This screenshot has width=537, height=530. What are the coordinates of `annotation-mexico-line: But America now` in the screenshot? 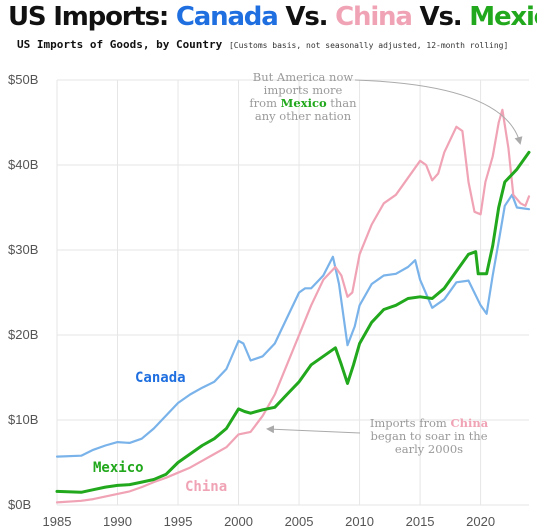 It's located at (303, 77).